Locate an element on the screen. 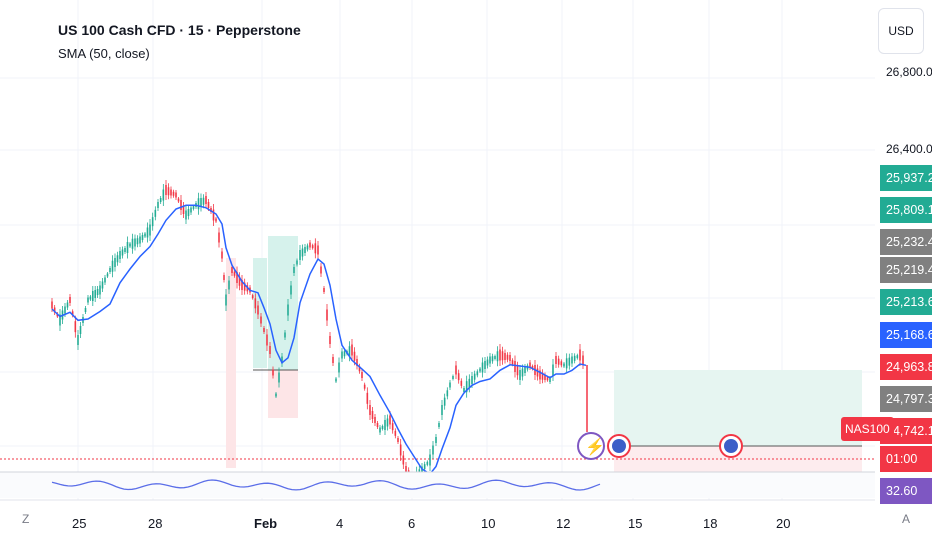 This screenshot has width=932, height=555. price-tag: 32.60 is located at coordinates (906, 491).